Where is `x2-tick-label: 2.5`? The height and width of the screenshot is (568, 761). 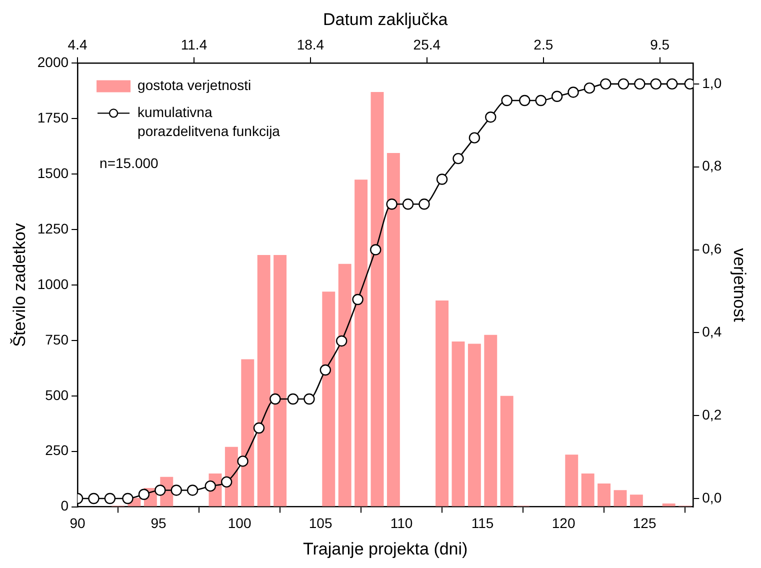 x2-tick-label: 2.5 is located at coordinates (544, 44).